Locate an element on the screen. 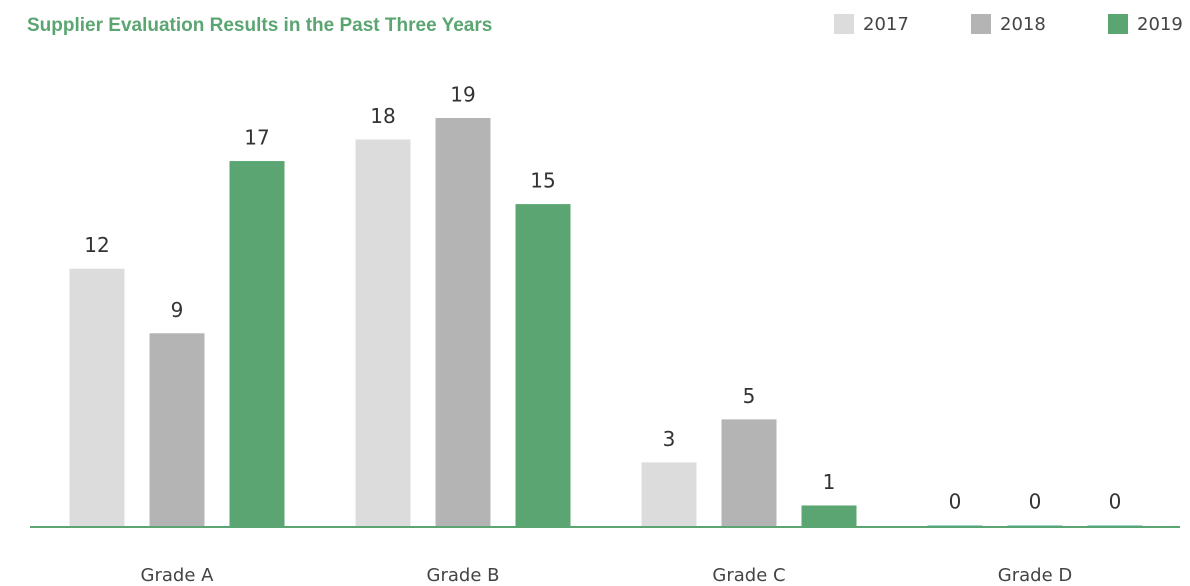 The height and width of the screenshot is (586, 1190). value-label: 12 is located at coordinates (96, 245).